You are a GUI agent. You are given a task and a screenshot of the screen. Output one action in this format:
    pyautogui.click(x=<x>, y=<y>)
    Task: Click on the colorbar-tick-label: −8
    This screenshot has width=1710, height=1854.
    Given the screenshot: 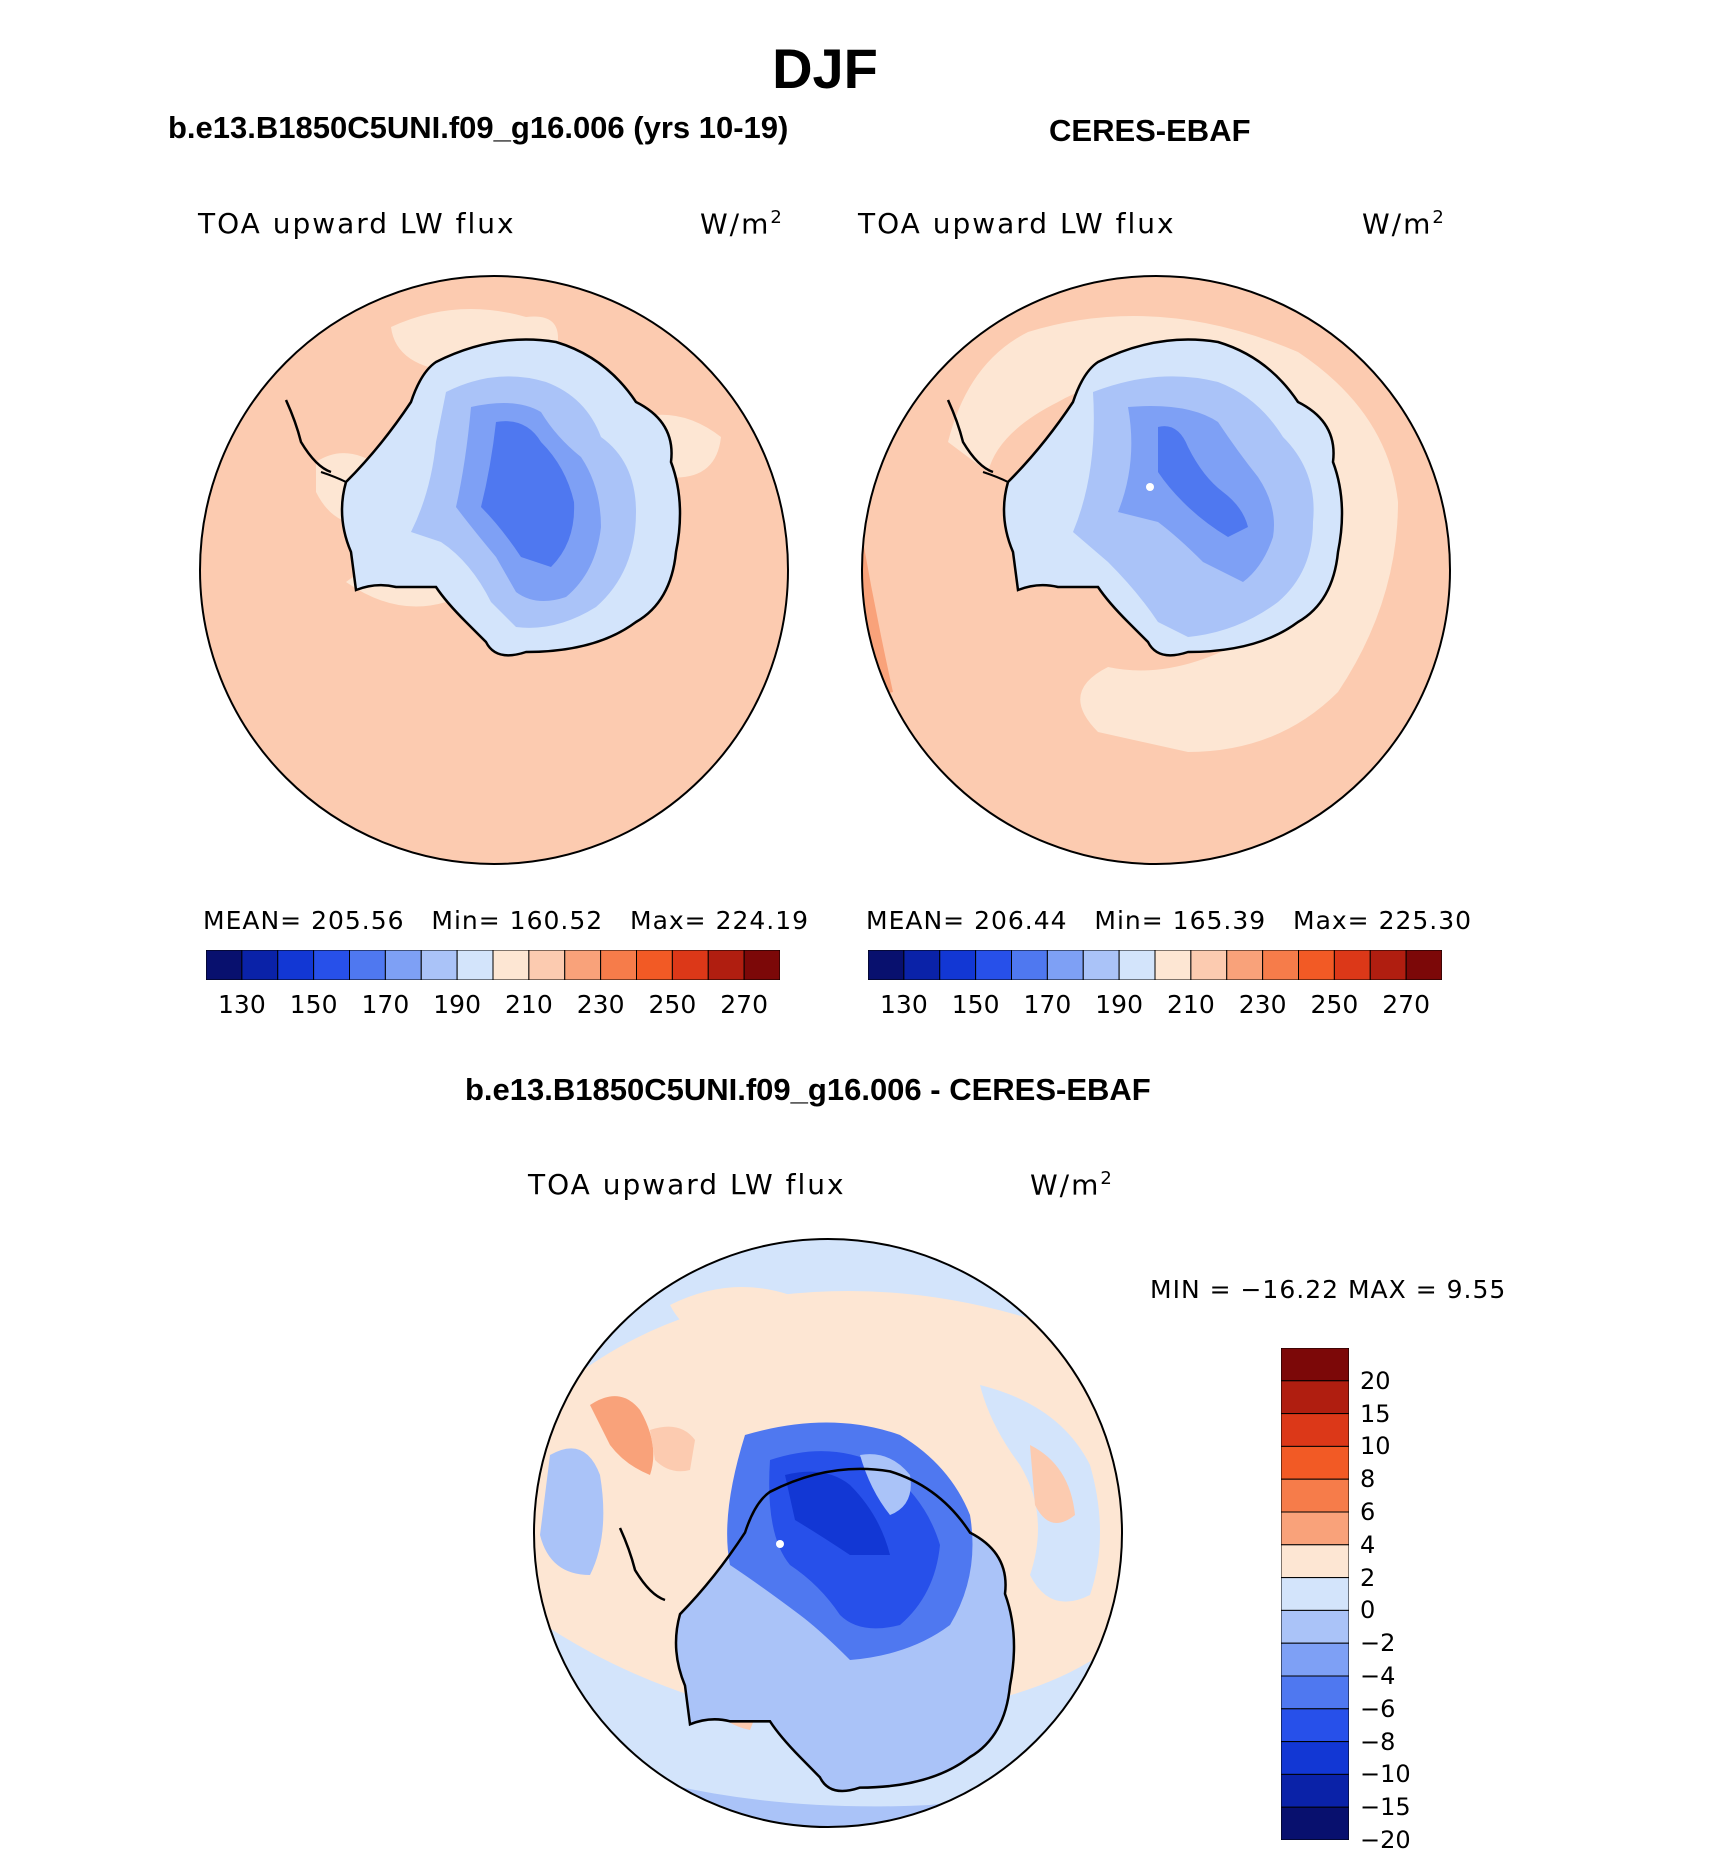 What is the action you would take?
    pyautogui.click(x=1378, y=1741)
    